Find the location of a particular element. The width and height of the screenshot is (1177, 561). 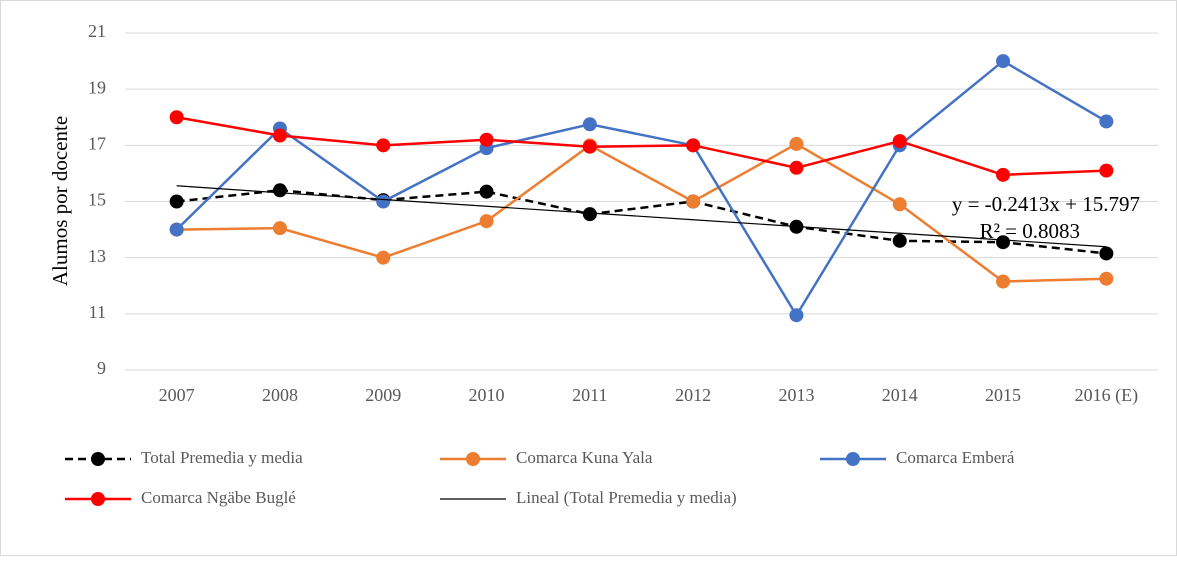

legend-label: Comarca Emberá is located at coordinates (955, 457).